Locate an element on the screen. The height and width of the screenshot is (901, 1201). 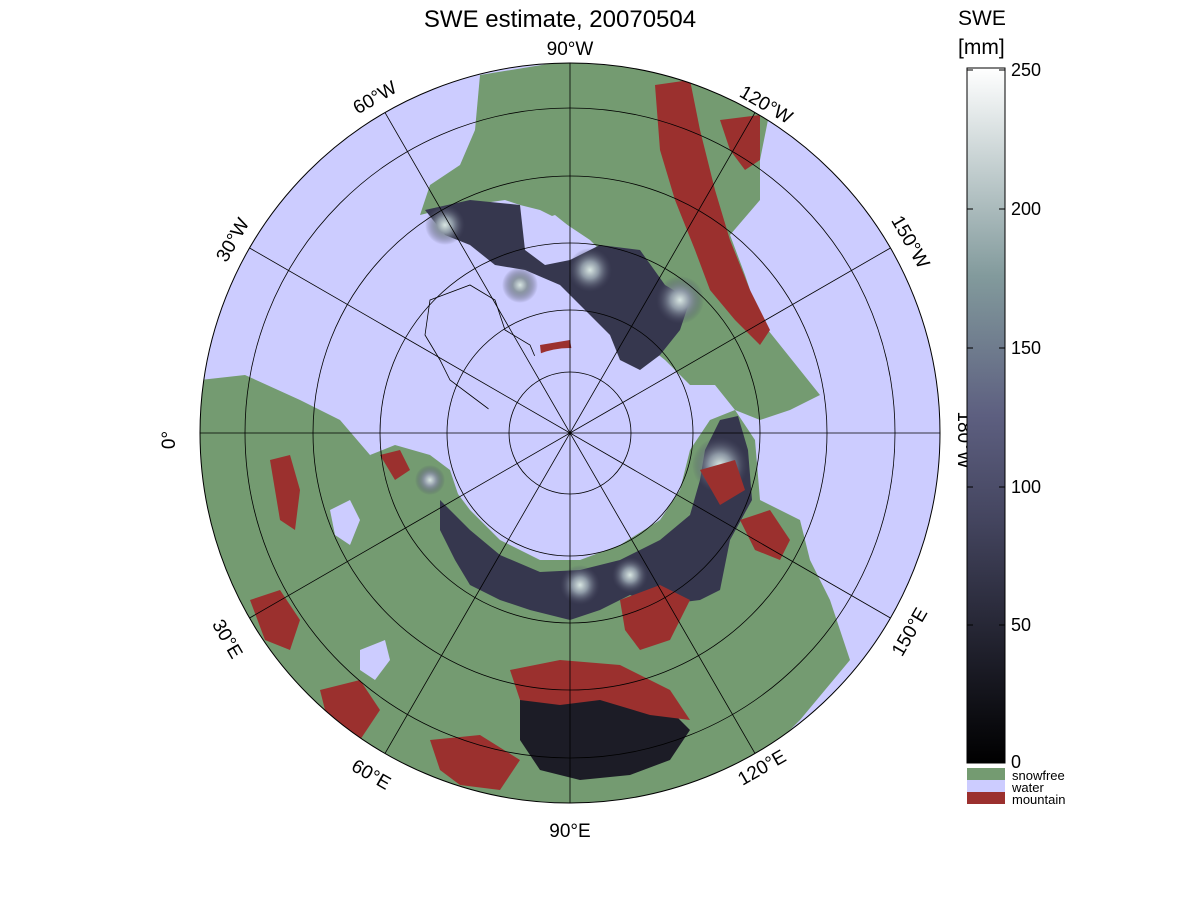
map-title: SWE estimate, 20070504 is located at coordinates (560, 19).